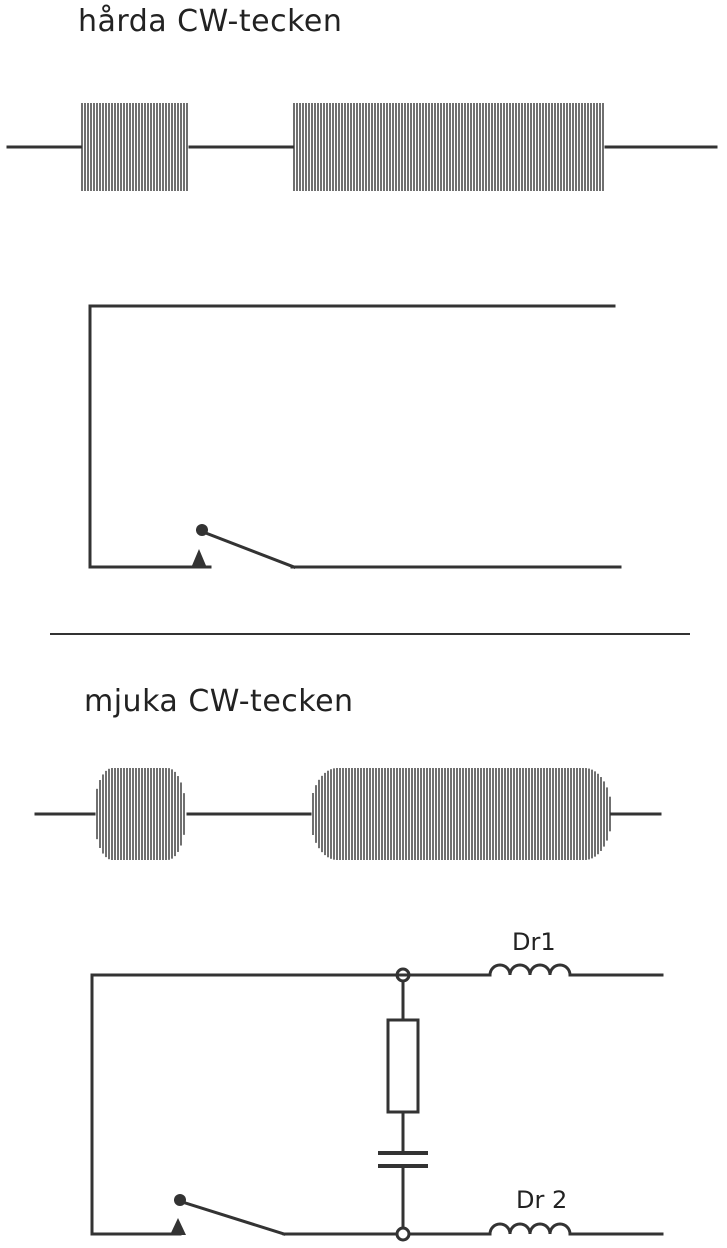 Image resolution: width=727 pixels, height=1248 pixels. I want to click on section-title-soft: mjuka CW-tecken, so click(219, 701).